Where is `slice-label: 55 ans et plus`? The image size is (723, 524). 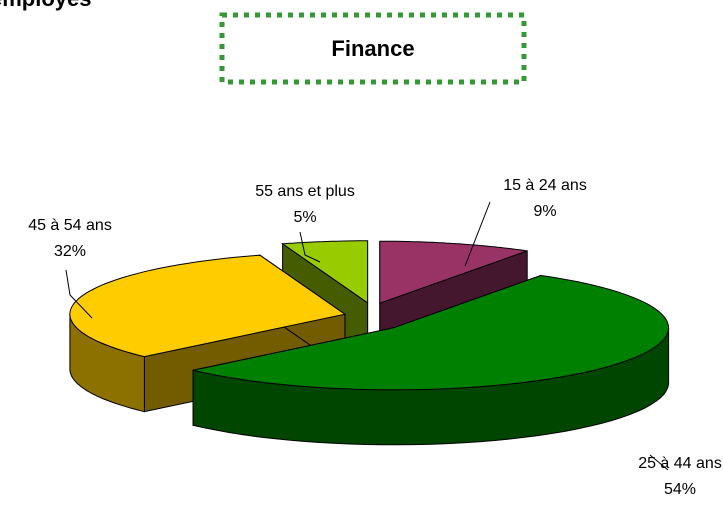 slice-label: 55 ans et plus is located at coordinates (305, 191).